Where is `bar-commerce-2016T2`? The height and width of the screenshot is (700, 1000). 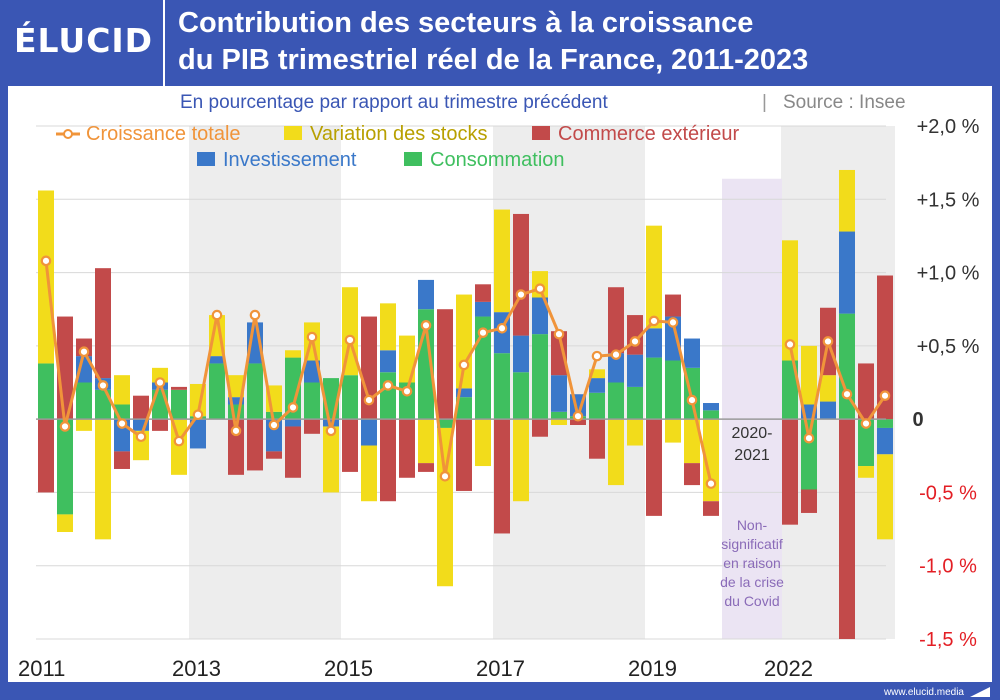
bar-commerce-2016T2 is located at coordinates (445, 364).